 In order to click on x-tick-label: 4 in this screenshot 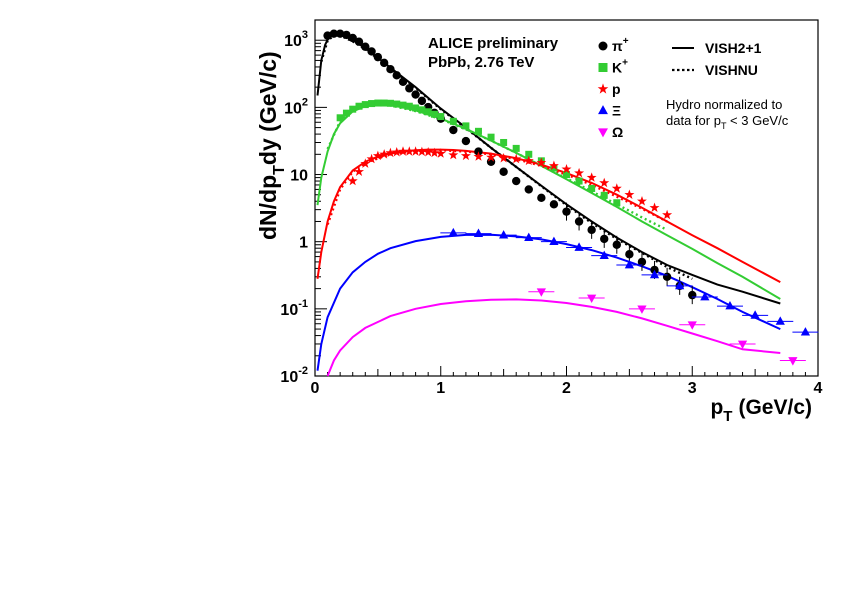, I will do `click(818, 388)`.